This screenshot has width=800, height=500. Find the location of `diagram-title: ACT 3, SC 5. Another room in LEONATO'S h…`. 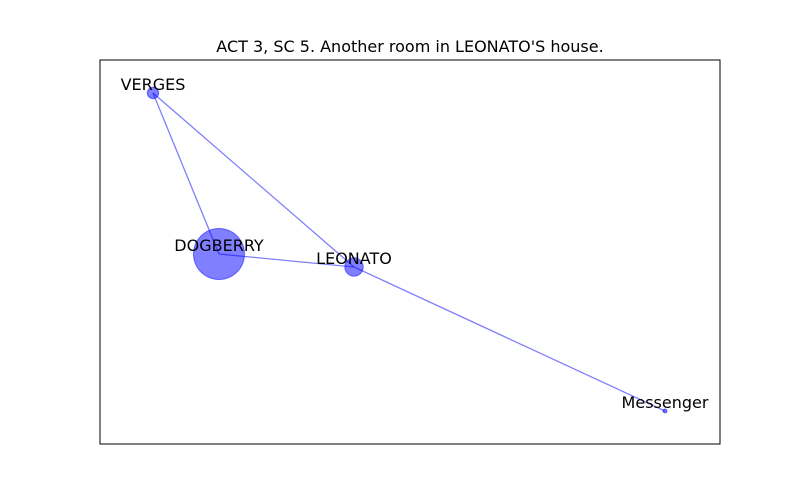

diagram-title: ACT 3, SC 5. Another room in LEONATO'S h… is located at coordinates (409, 46).